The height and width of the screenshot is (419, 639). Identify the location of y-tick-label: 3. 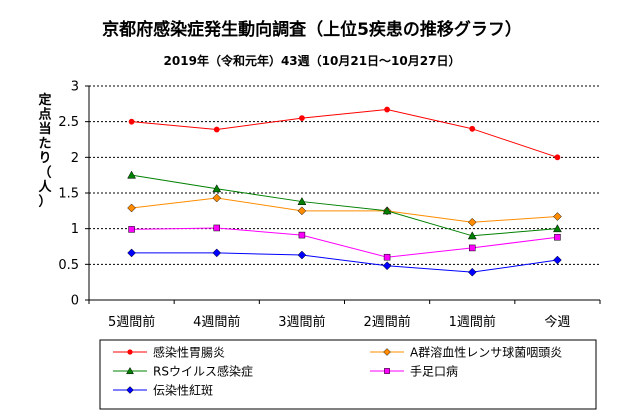
(75, 87).